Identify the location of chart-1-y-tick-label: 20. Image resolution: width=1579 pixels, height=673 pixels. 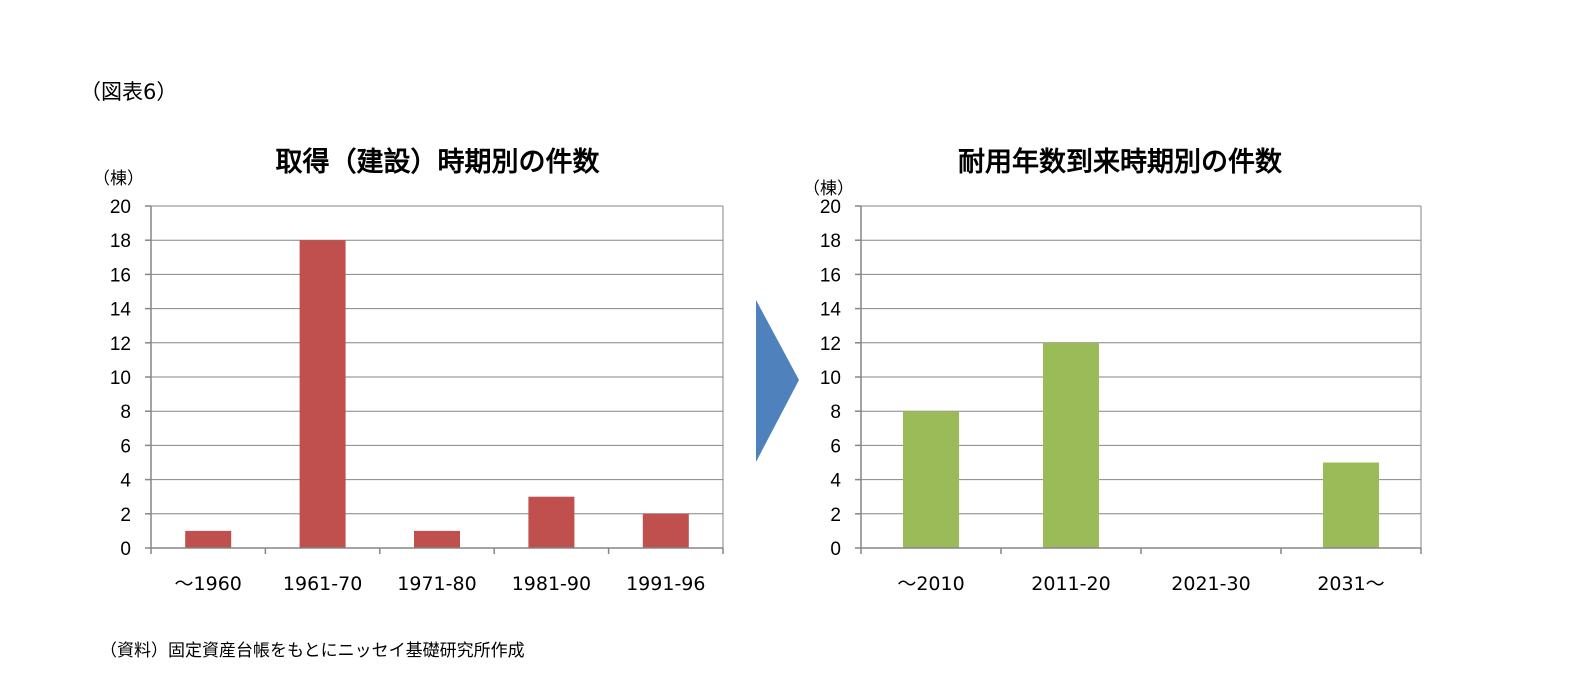
(120, 207).